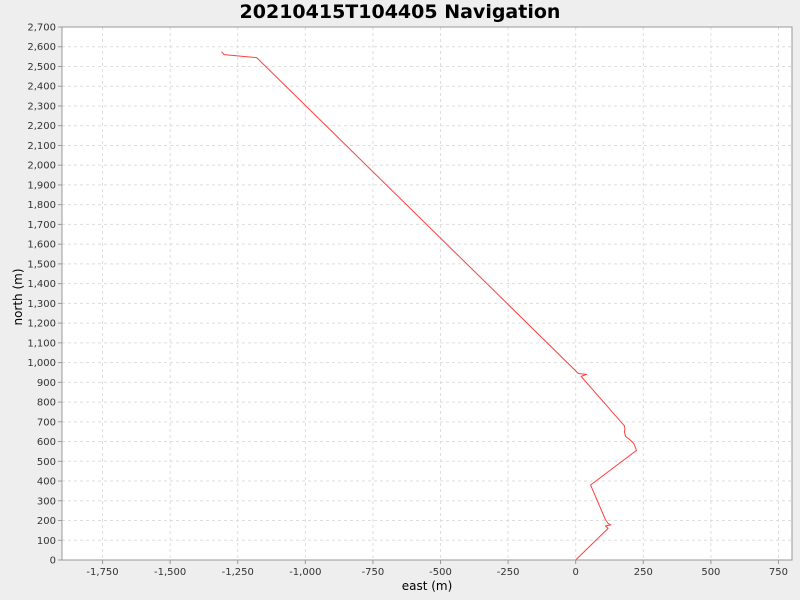 This screenshot has width=800, height=600. What do you see at coordinates (41, 245) in the screenshot?
I see `y-tick-label: 1,600` at bounding box center [41, 245].